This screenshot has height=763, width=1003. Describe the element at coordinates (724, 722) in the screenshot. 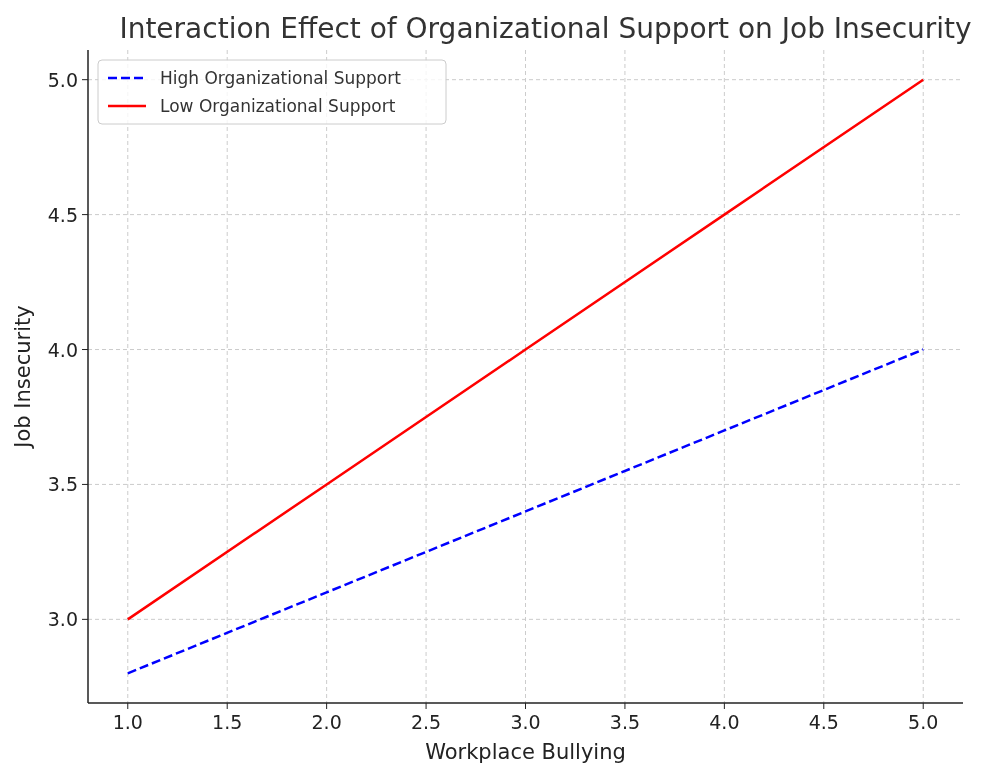

I see `x-tick-label: 4.0` at that location.